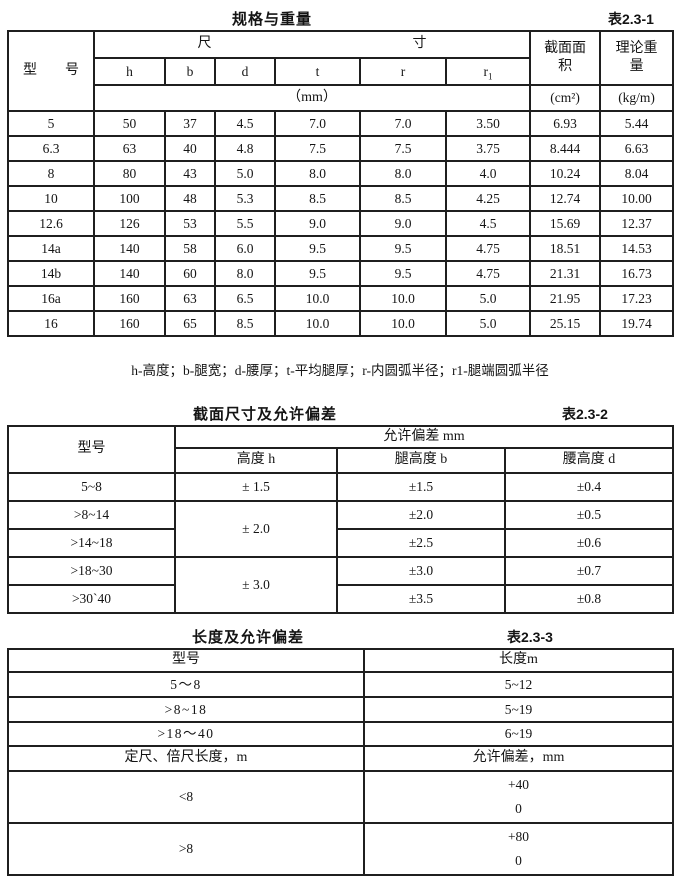  Describe the element at coordinates (340, 637) in the screenshot. I see `table3-caption: 长度及允许偏差 表2.3-3` at that location.